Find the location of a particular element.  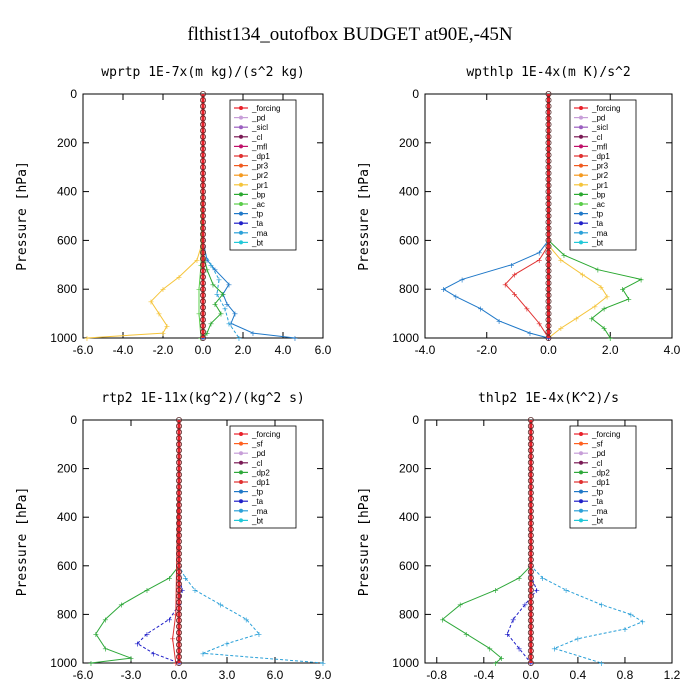

legend-label-cl: _cl is located at coordinates (256, 137).